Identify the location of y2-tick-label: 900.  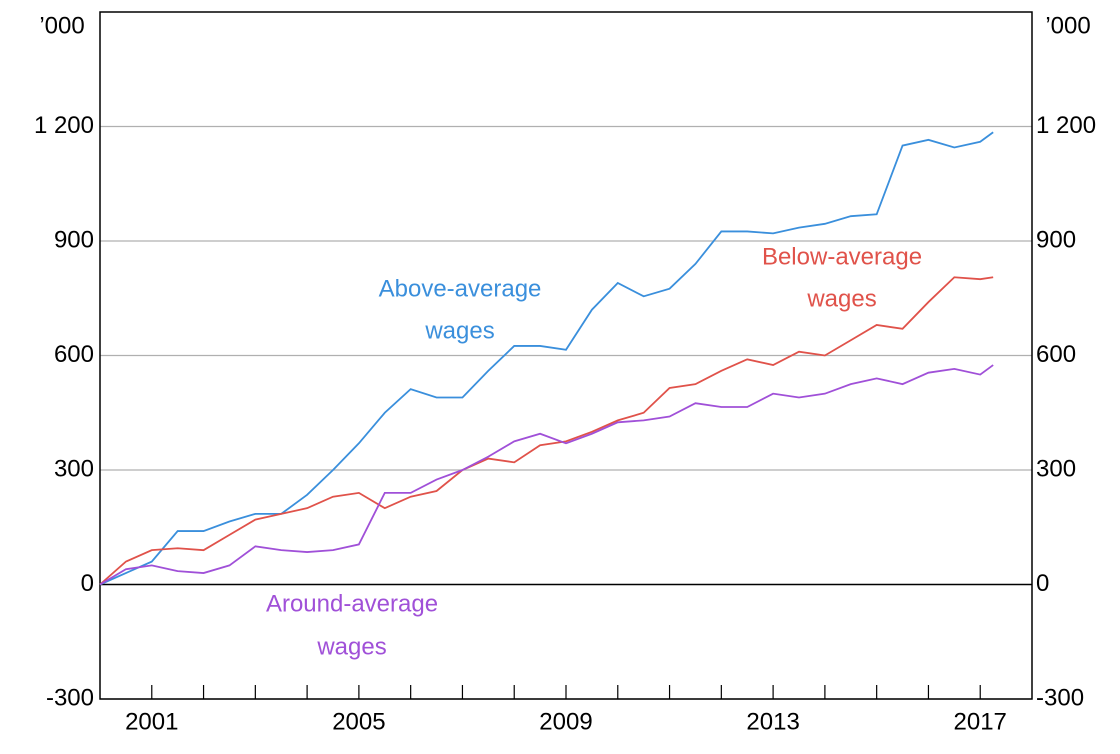
(1056, 239).